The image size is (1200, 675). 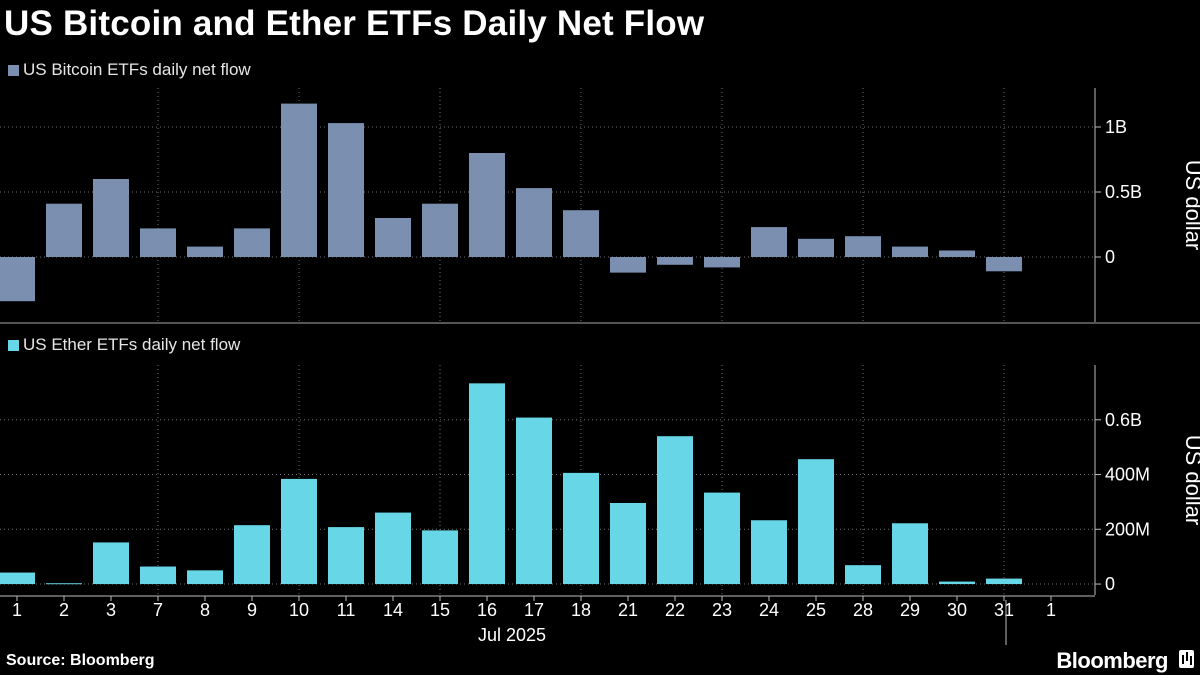 What do you see at coordinates (1186, 659) in the screenshot?
I see `bloomberg-terminal-icon` at bounding box center [1186, 659].